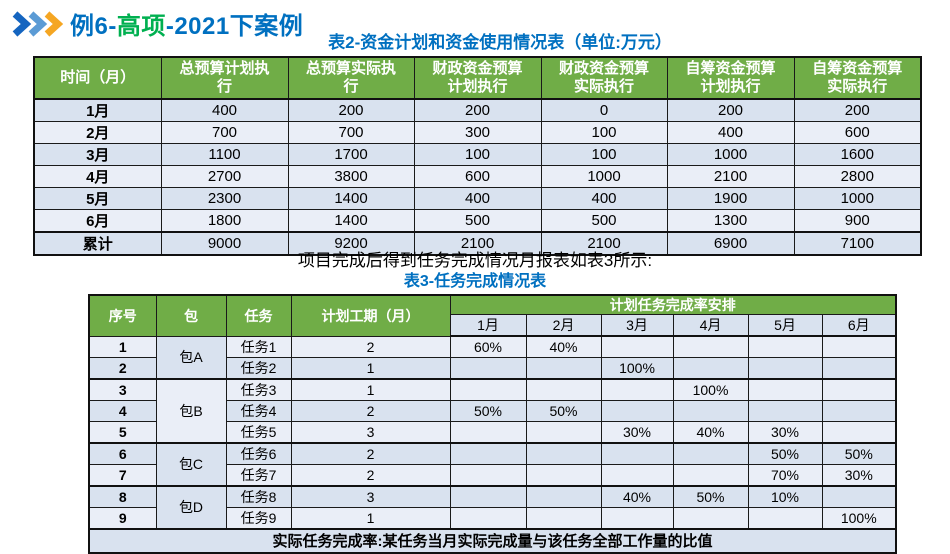 The height and width of the screenshot is (554, 950). What do you see at coordinates (191, 410) in the screenshot?
I see `package-cell: 包B` at bounding box center [191, 410].